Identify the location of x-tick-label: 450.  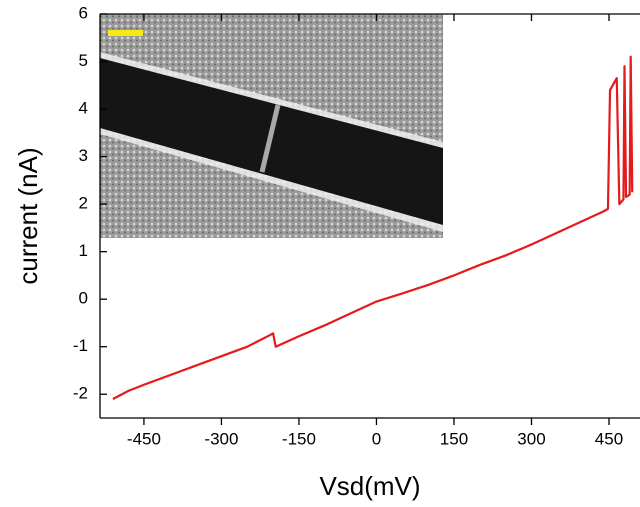
(609, 438).